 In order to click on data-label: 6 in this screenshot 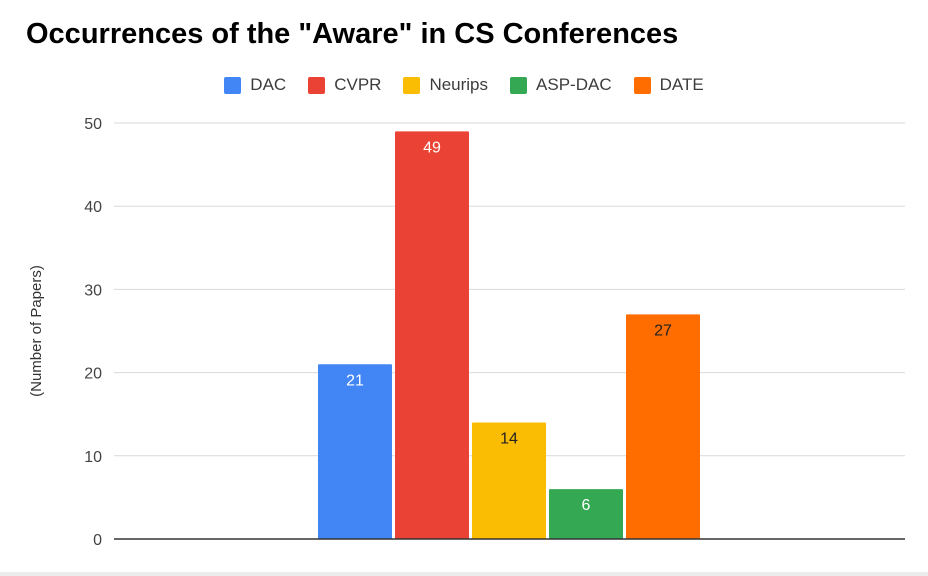, I will do `click(586, 505)`.